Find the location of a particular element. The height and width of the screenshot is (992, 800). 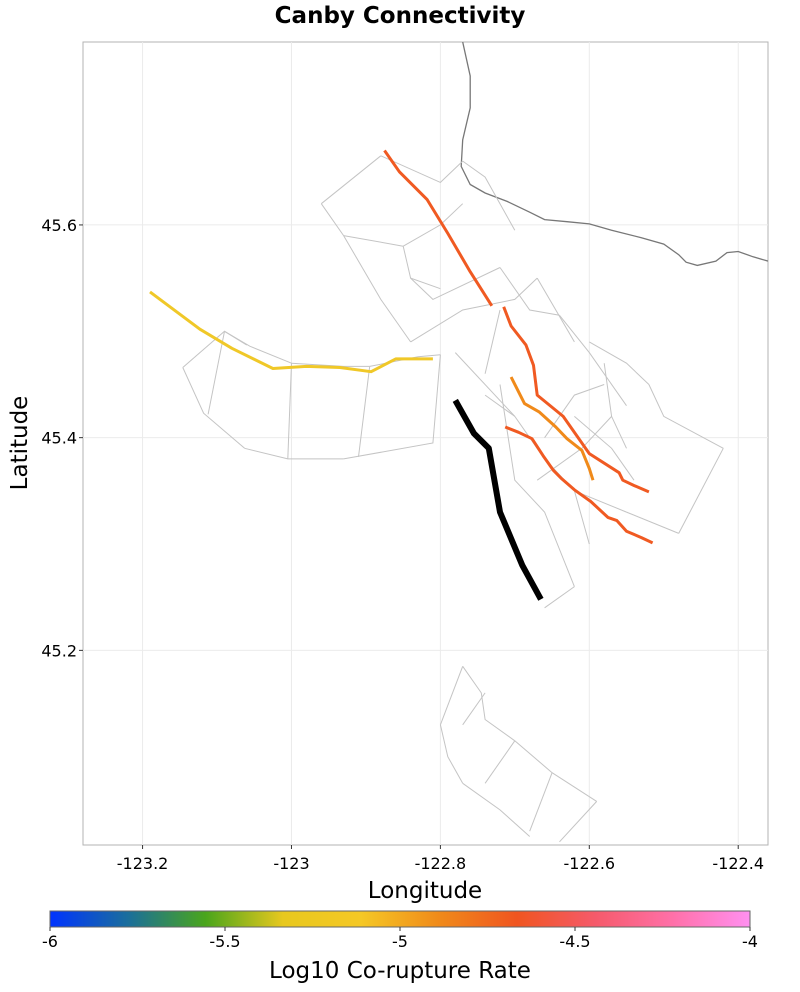

x-axis-label: Longitude is located at coordinates (425, 891).